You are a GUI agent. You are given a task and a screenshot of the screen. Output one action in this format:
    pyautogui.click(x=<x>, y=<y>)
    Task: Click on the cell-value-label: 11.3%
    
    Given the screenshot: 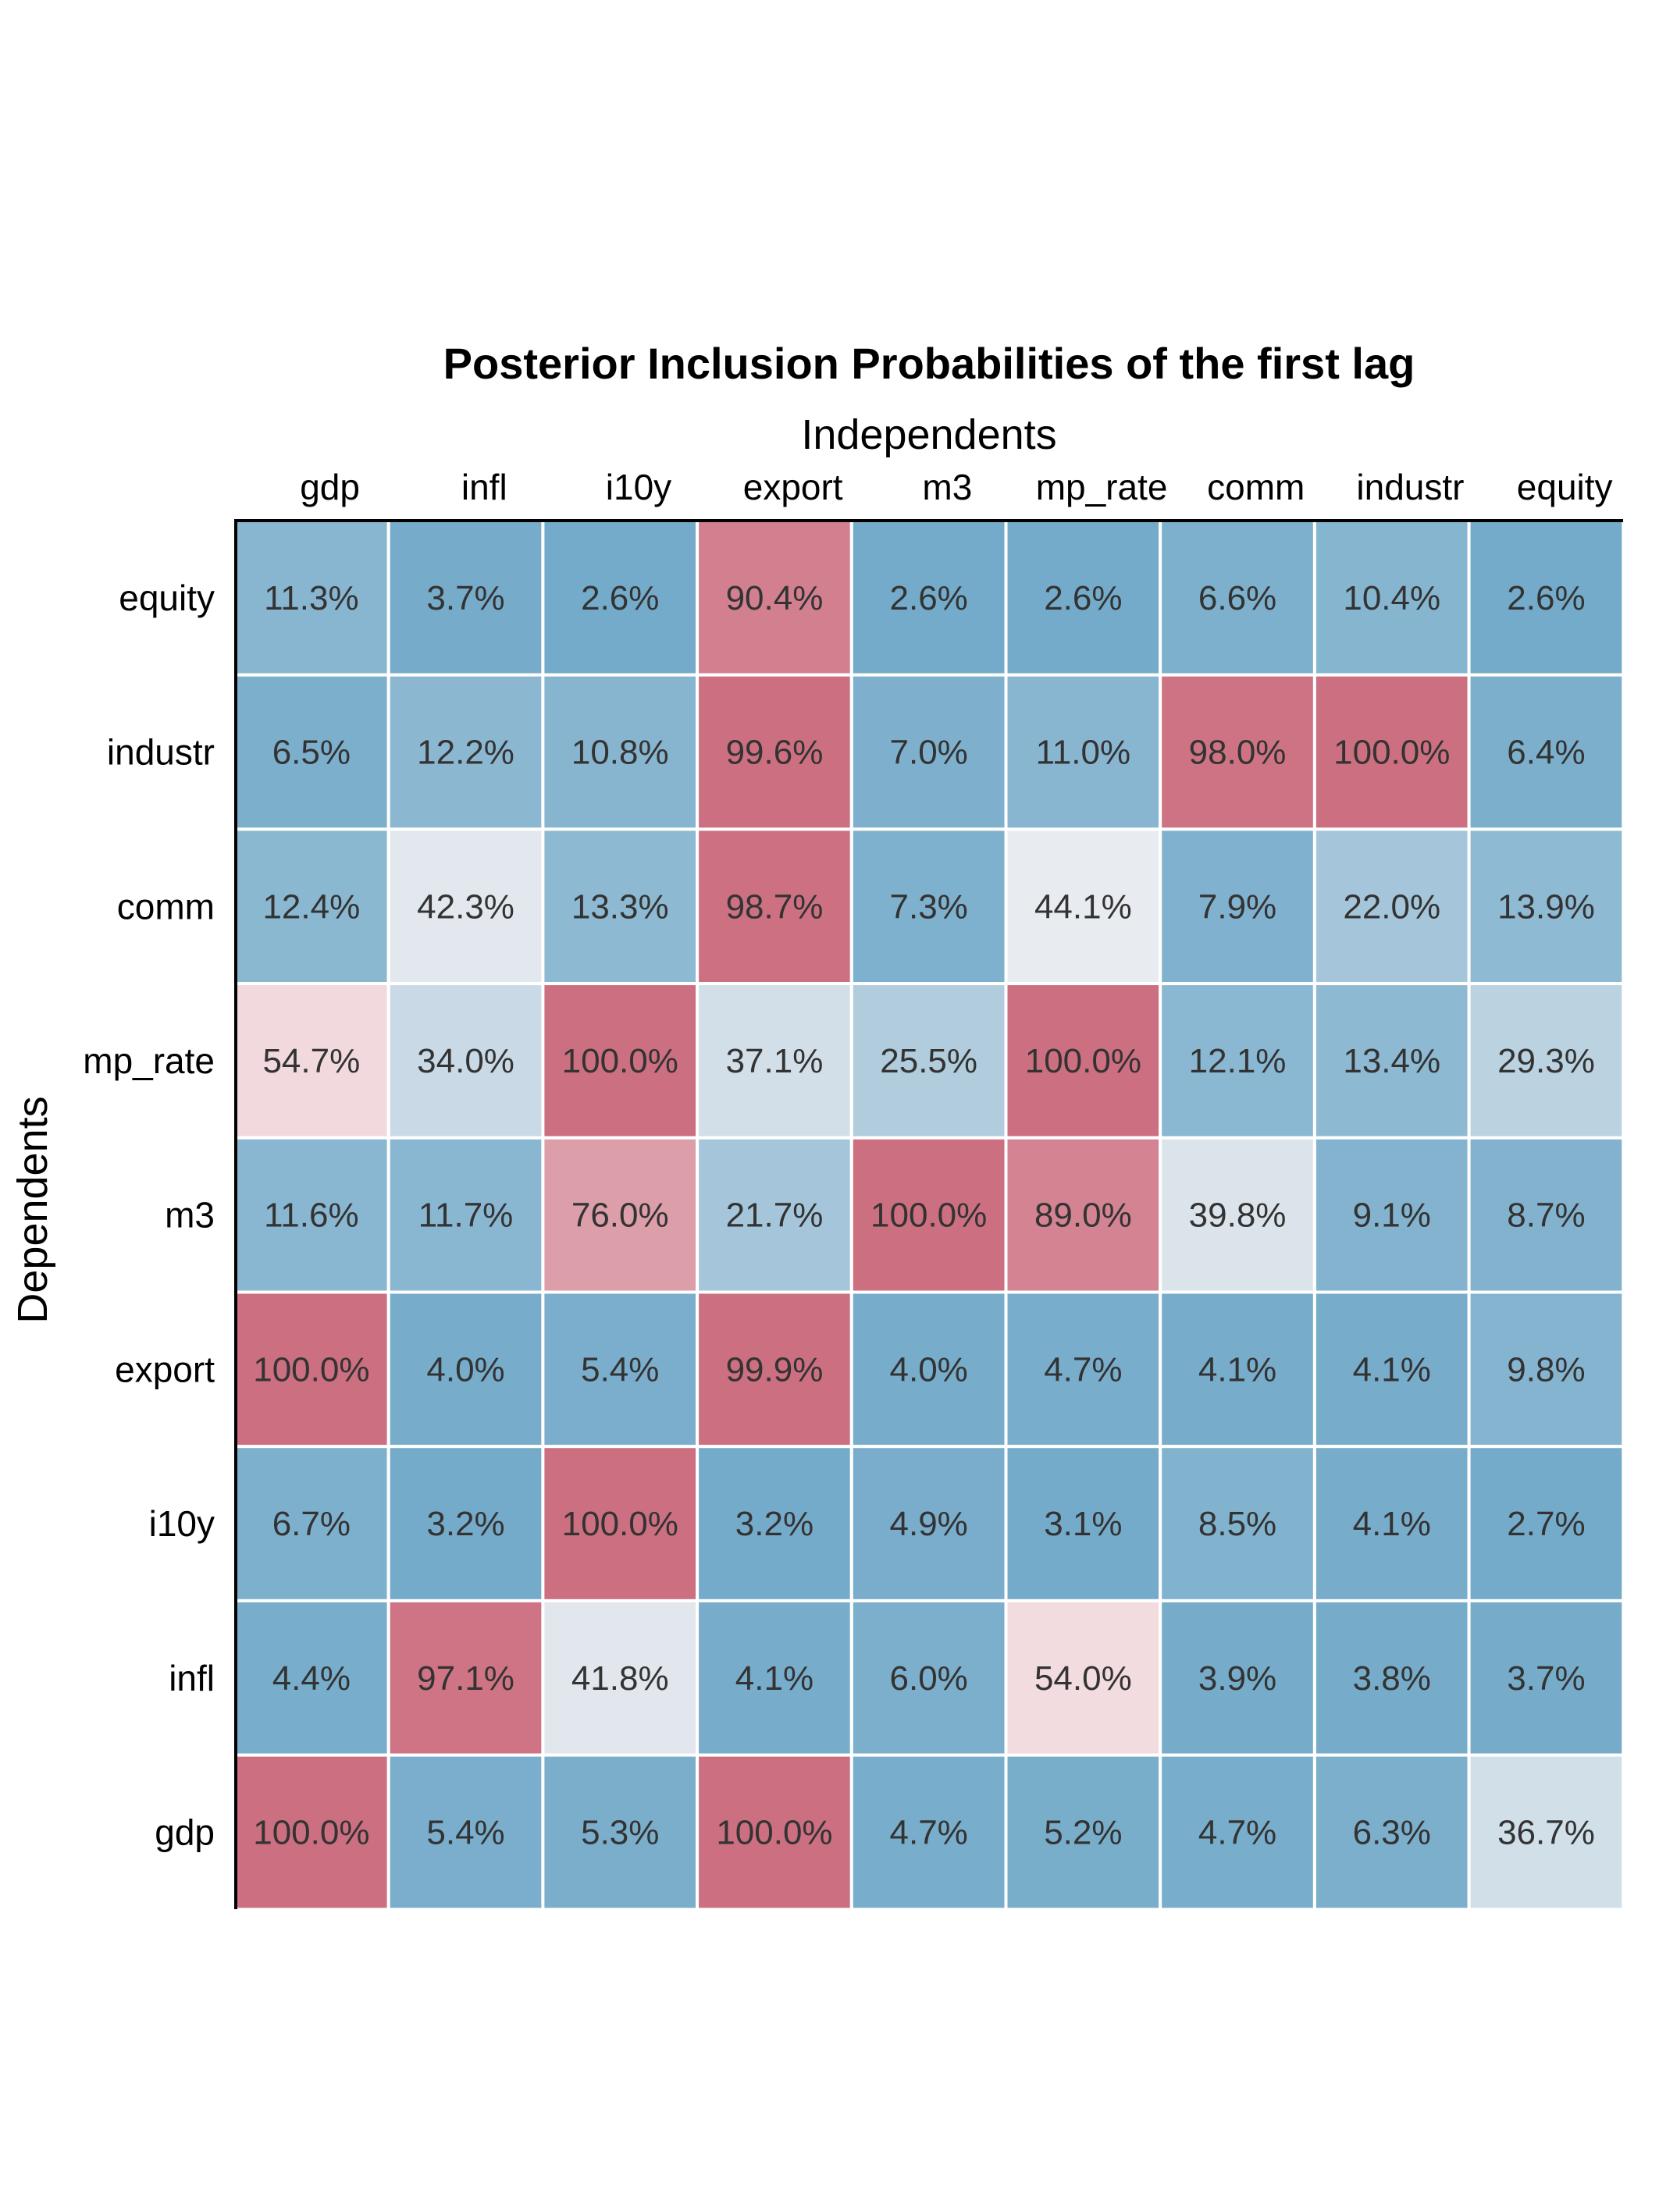 What is the action you would take?
    pyautogui.click(x=311, y=598)
    